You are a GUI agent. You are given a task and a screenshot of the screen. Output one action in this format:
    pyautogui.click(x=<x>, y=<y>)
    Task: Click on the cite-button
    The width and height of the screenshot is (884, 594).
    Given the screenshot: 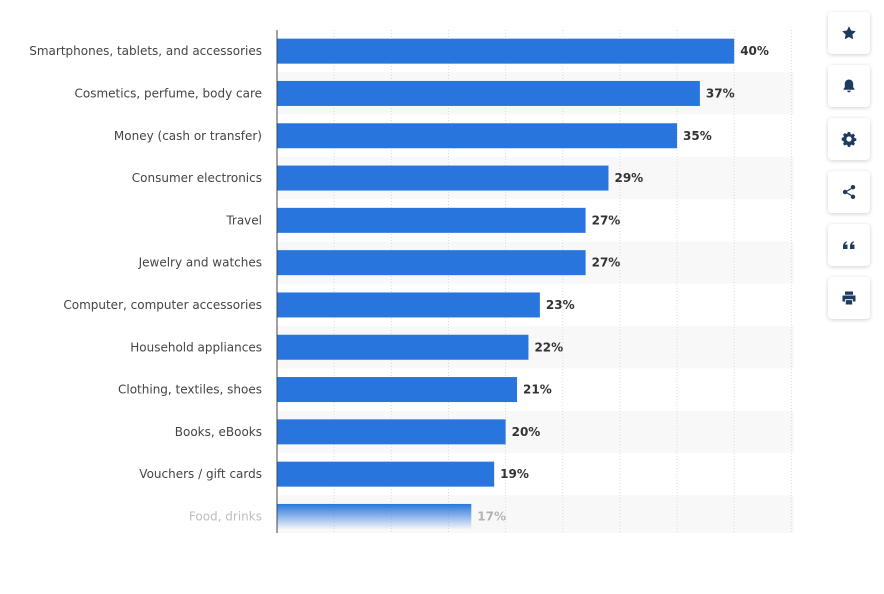 What is the action you would take?
    pyautogui.click(x=849, y=245)
    